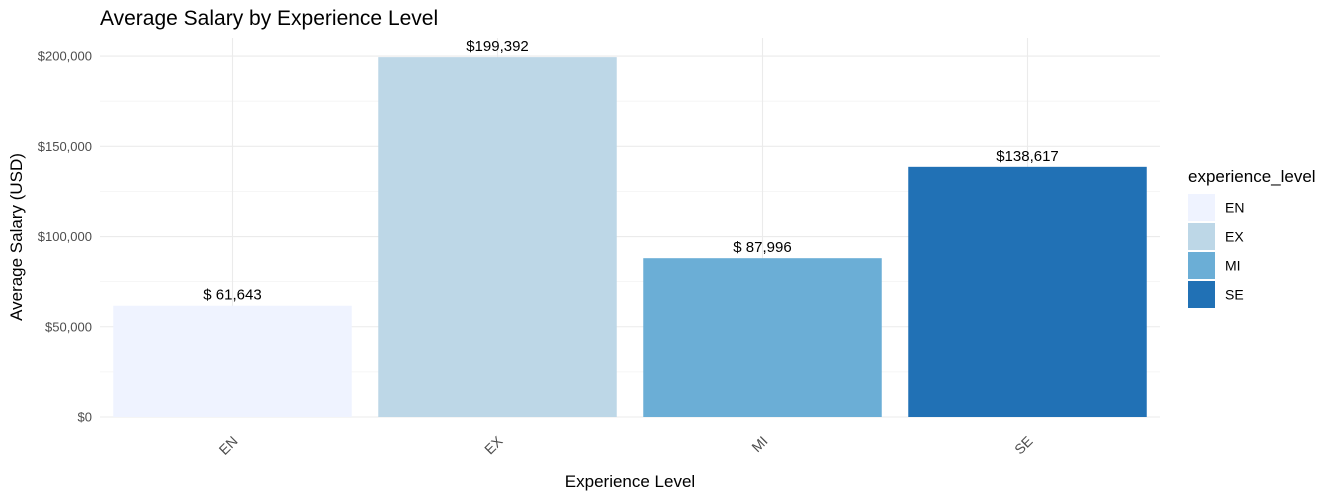 The image size is (1341, 500). I want to click on bar-value-label: $ 87,996, so click(762, 247).